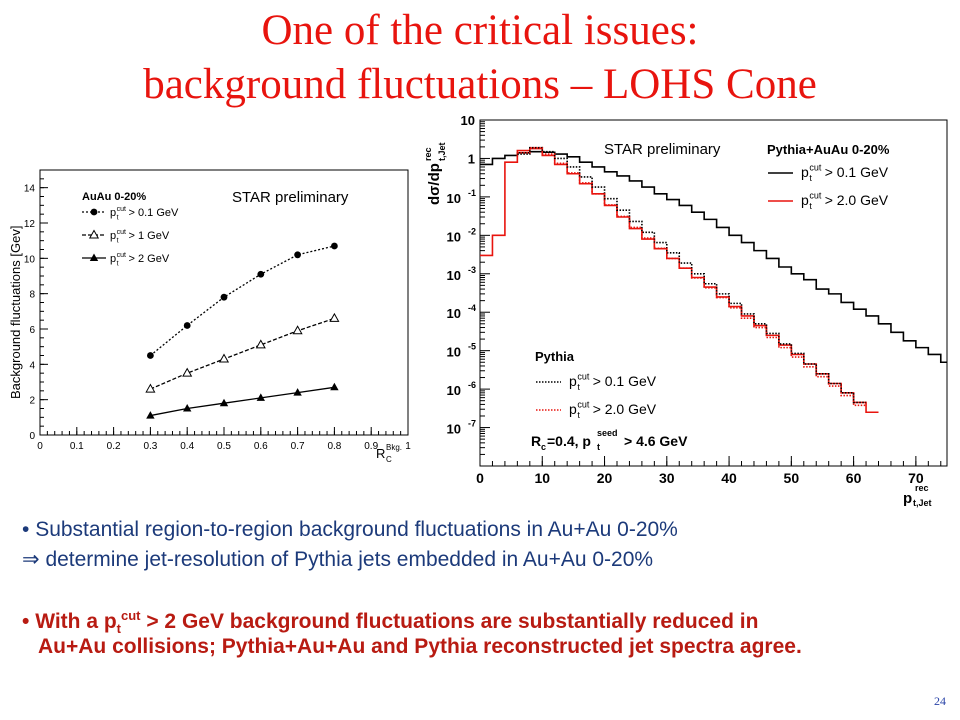  Describe the element at coordinates (32, 295) in the screenshot. I see `y-tick-label: 8` at that location.